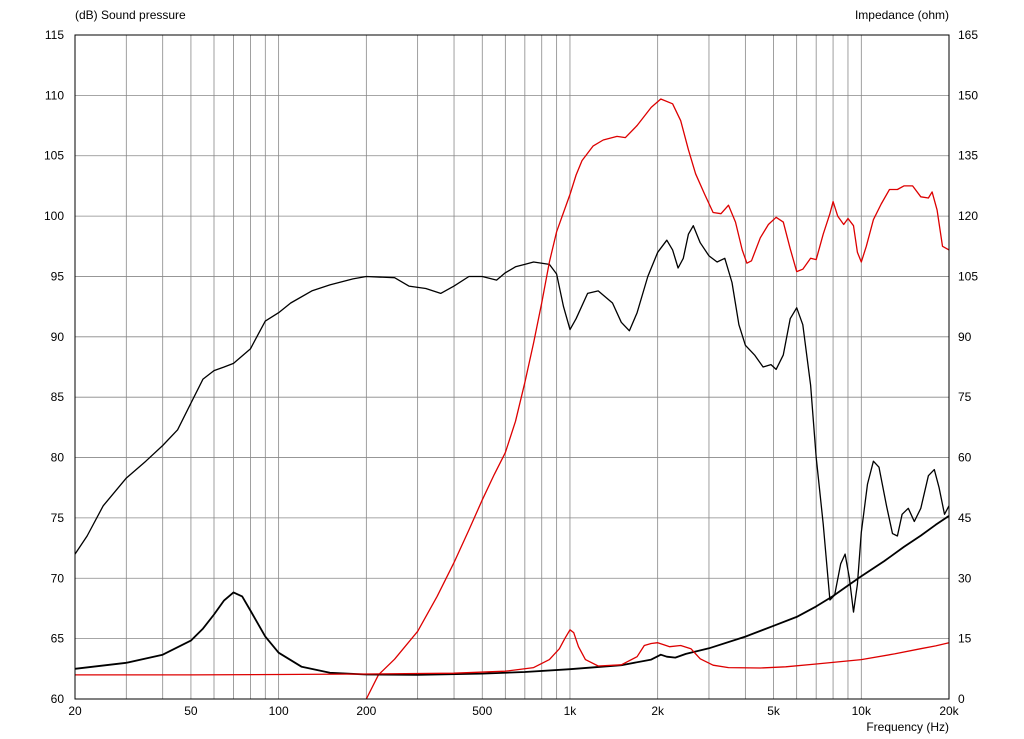 The height and width of the screenshot is (739, 1024). What do you see at coordinates (965, 578) in the screenshot?
I see `y-right-tick-label: 30` at bounding box center [965, 578].